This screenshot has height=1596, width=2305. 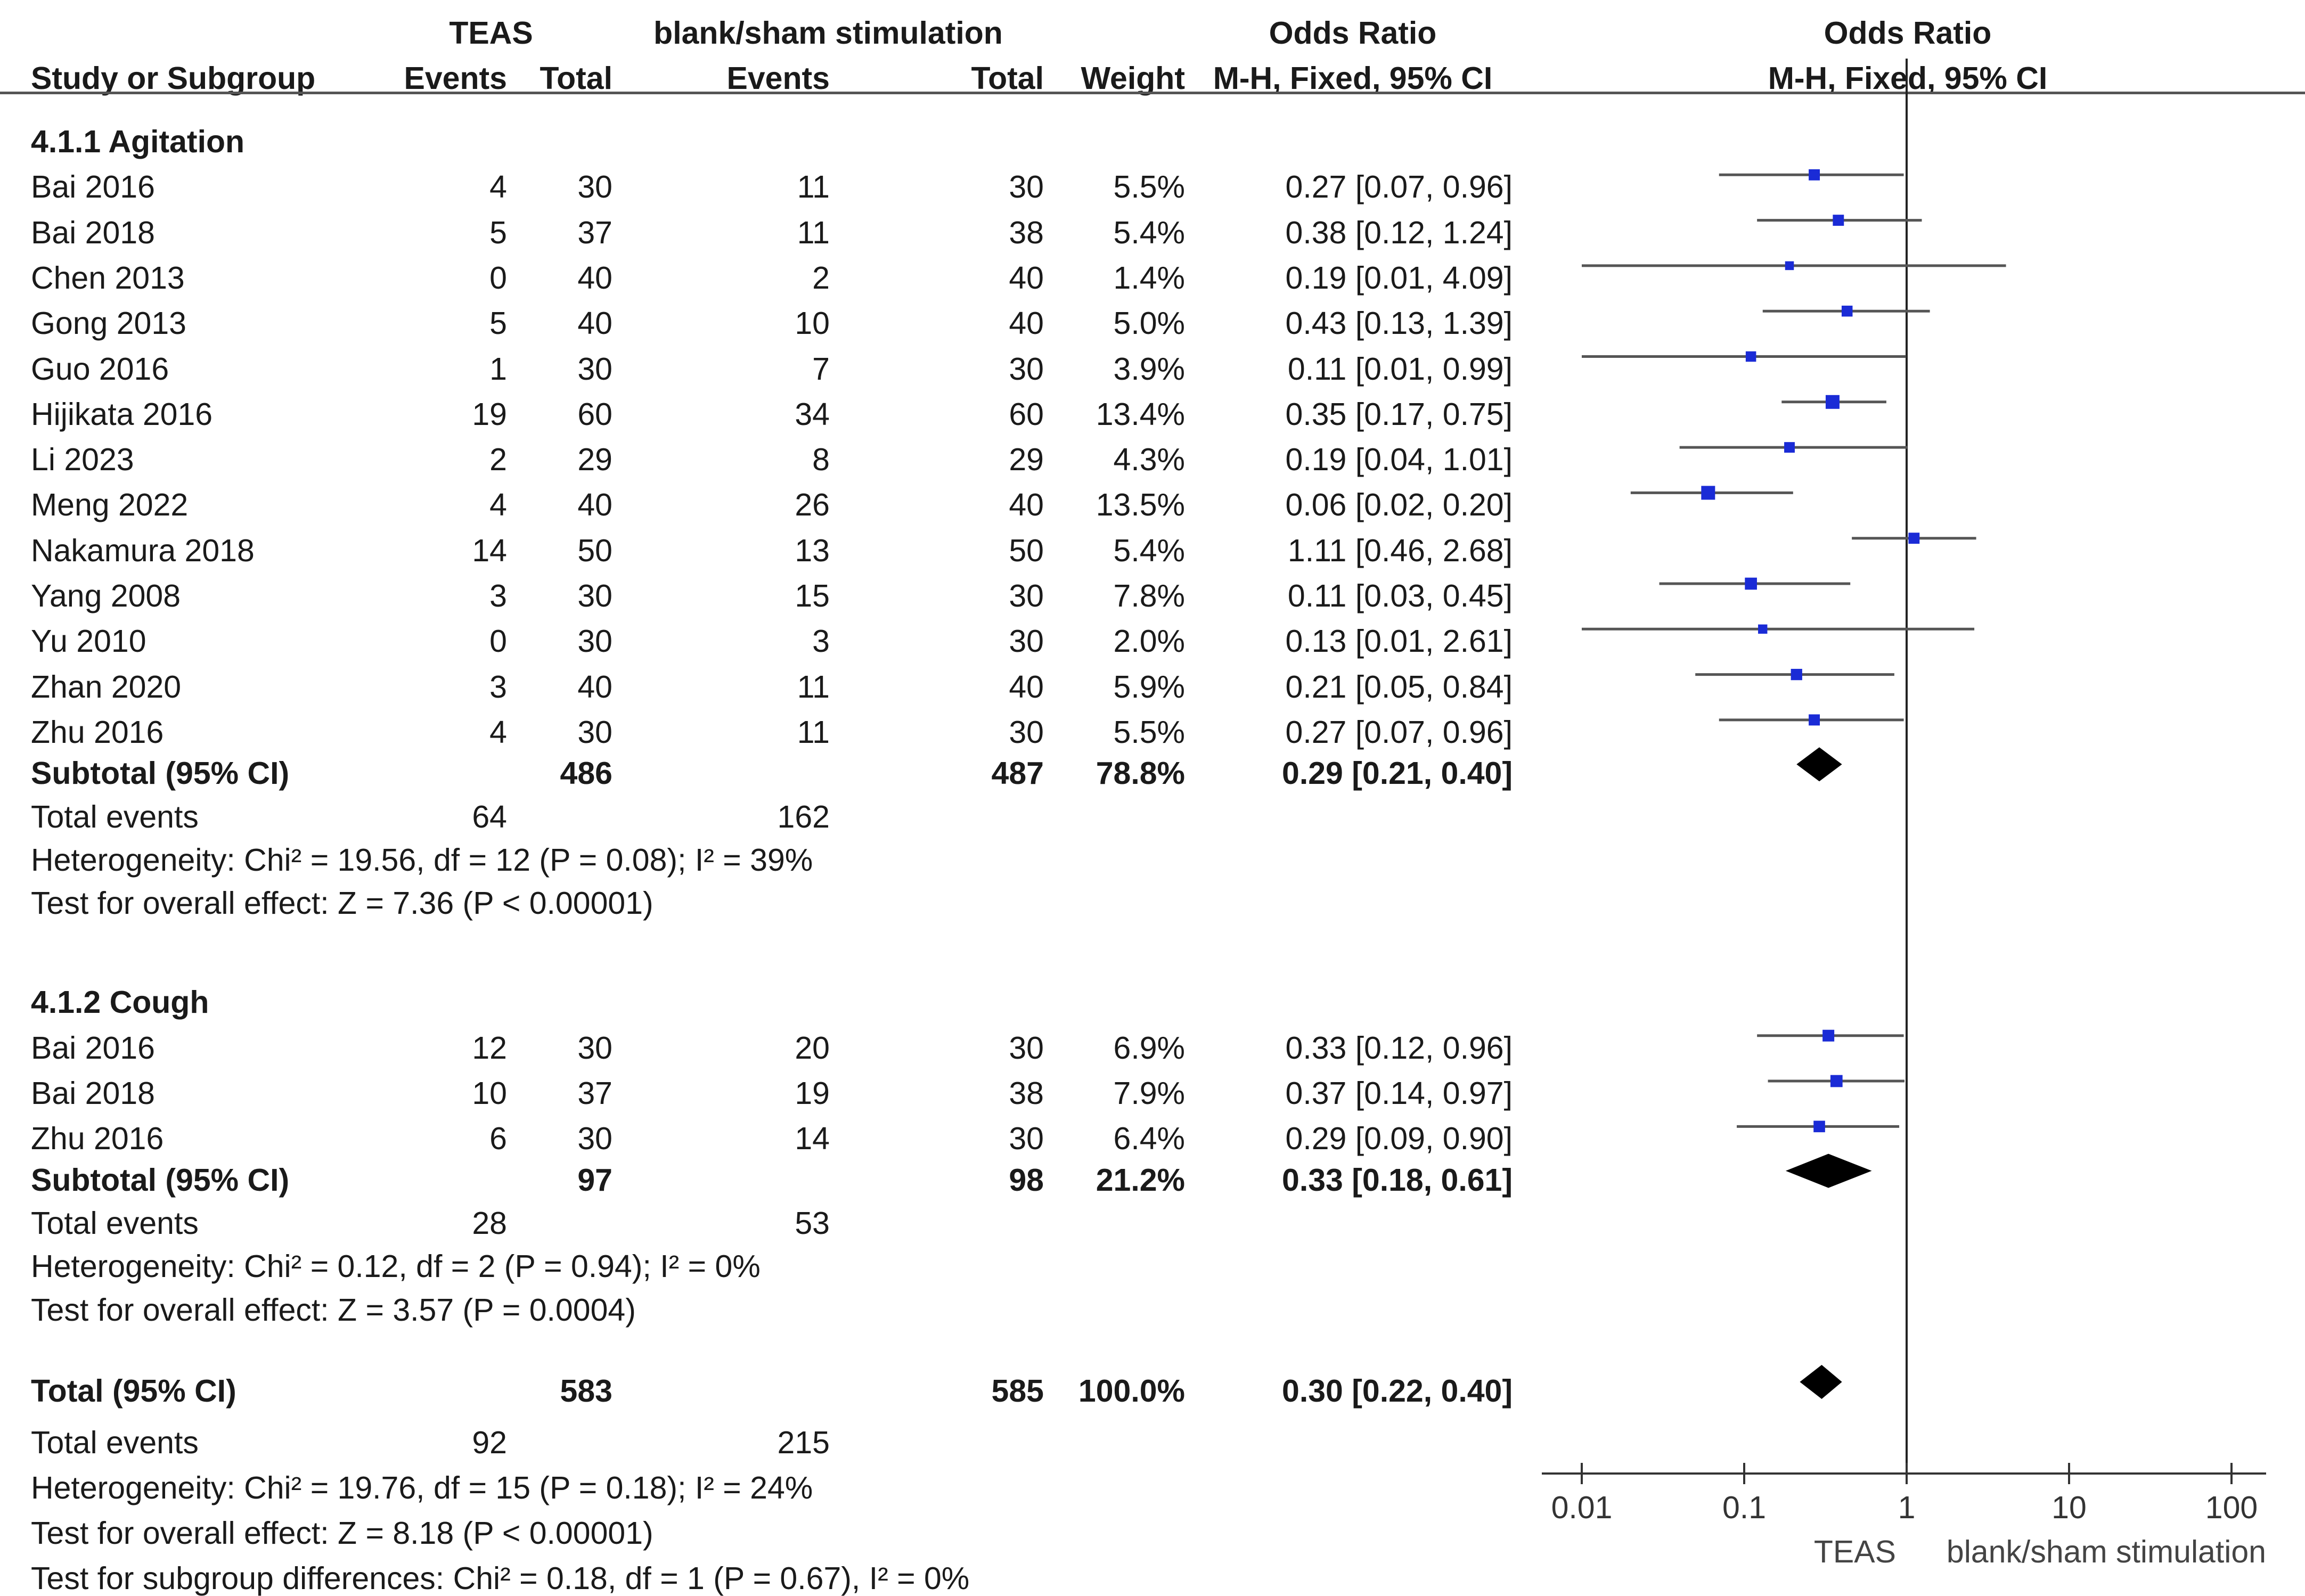 I want to click on events1-cell: 6, so click(x=498, y=1139).